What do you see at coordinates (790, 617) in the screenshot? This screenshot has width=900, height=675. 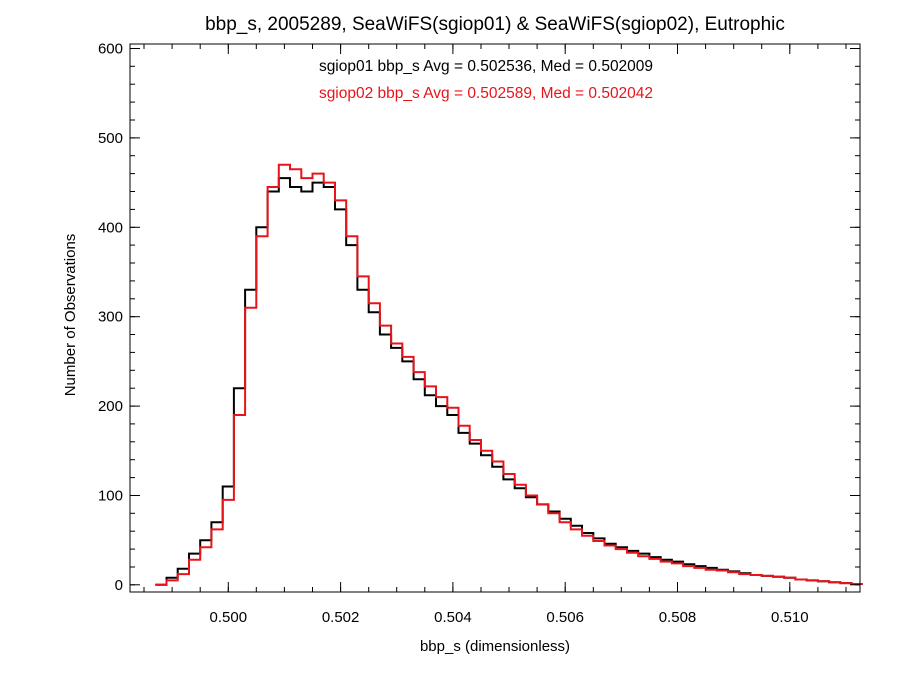 I see `x-tick-label: 0.510` at bounding box center [790, 617].